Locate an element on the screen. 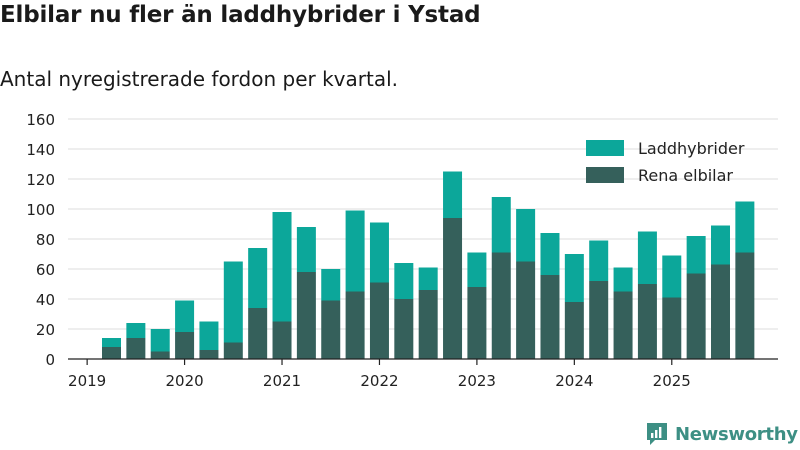 The height and width of the screenshot is (450, 800). y-tick-label: 20 is located at coordinates (45, 330).